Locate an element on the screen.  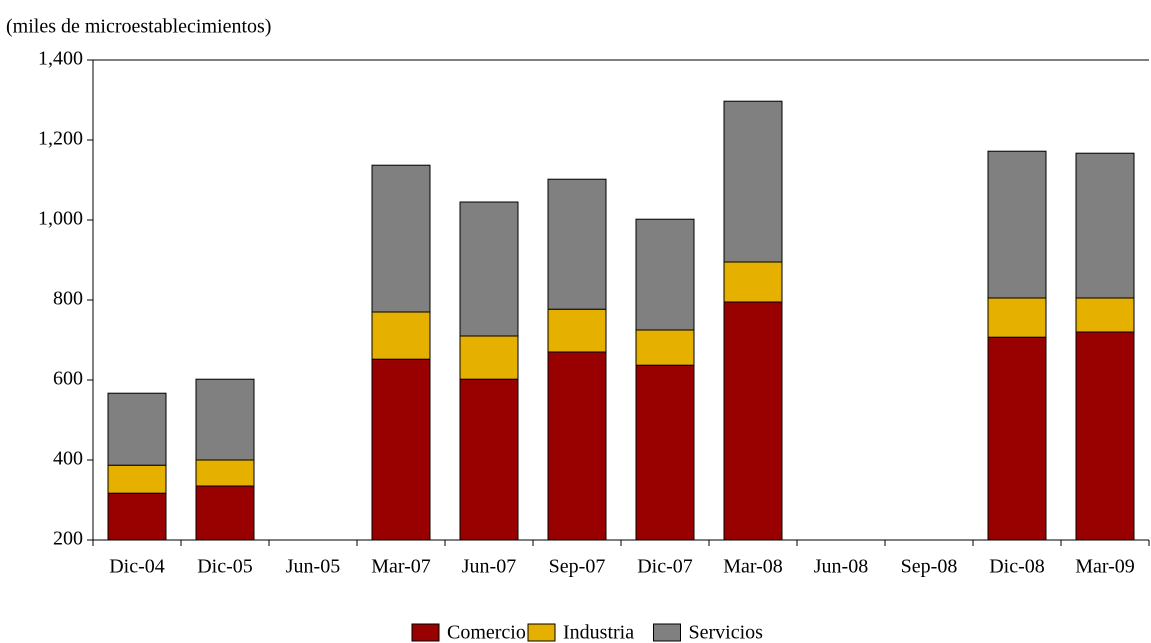
x-tick-label: Dic-08 is located at coordinates (1017, 567).